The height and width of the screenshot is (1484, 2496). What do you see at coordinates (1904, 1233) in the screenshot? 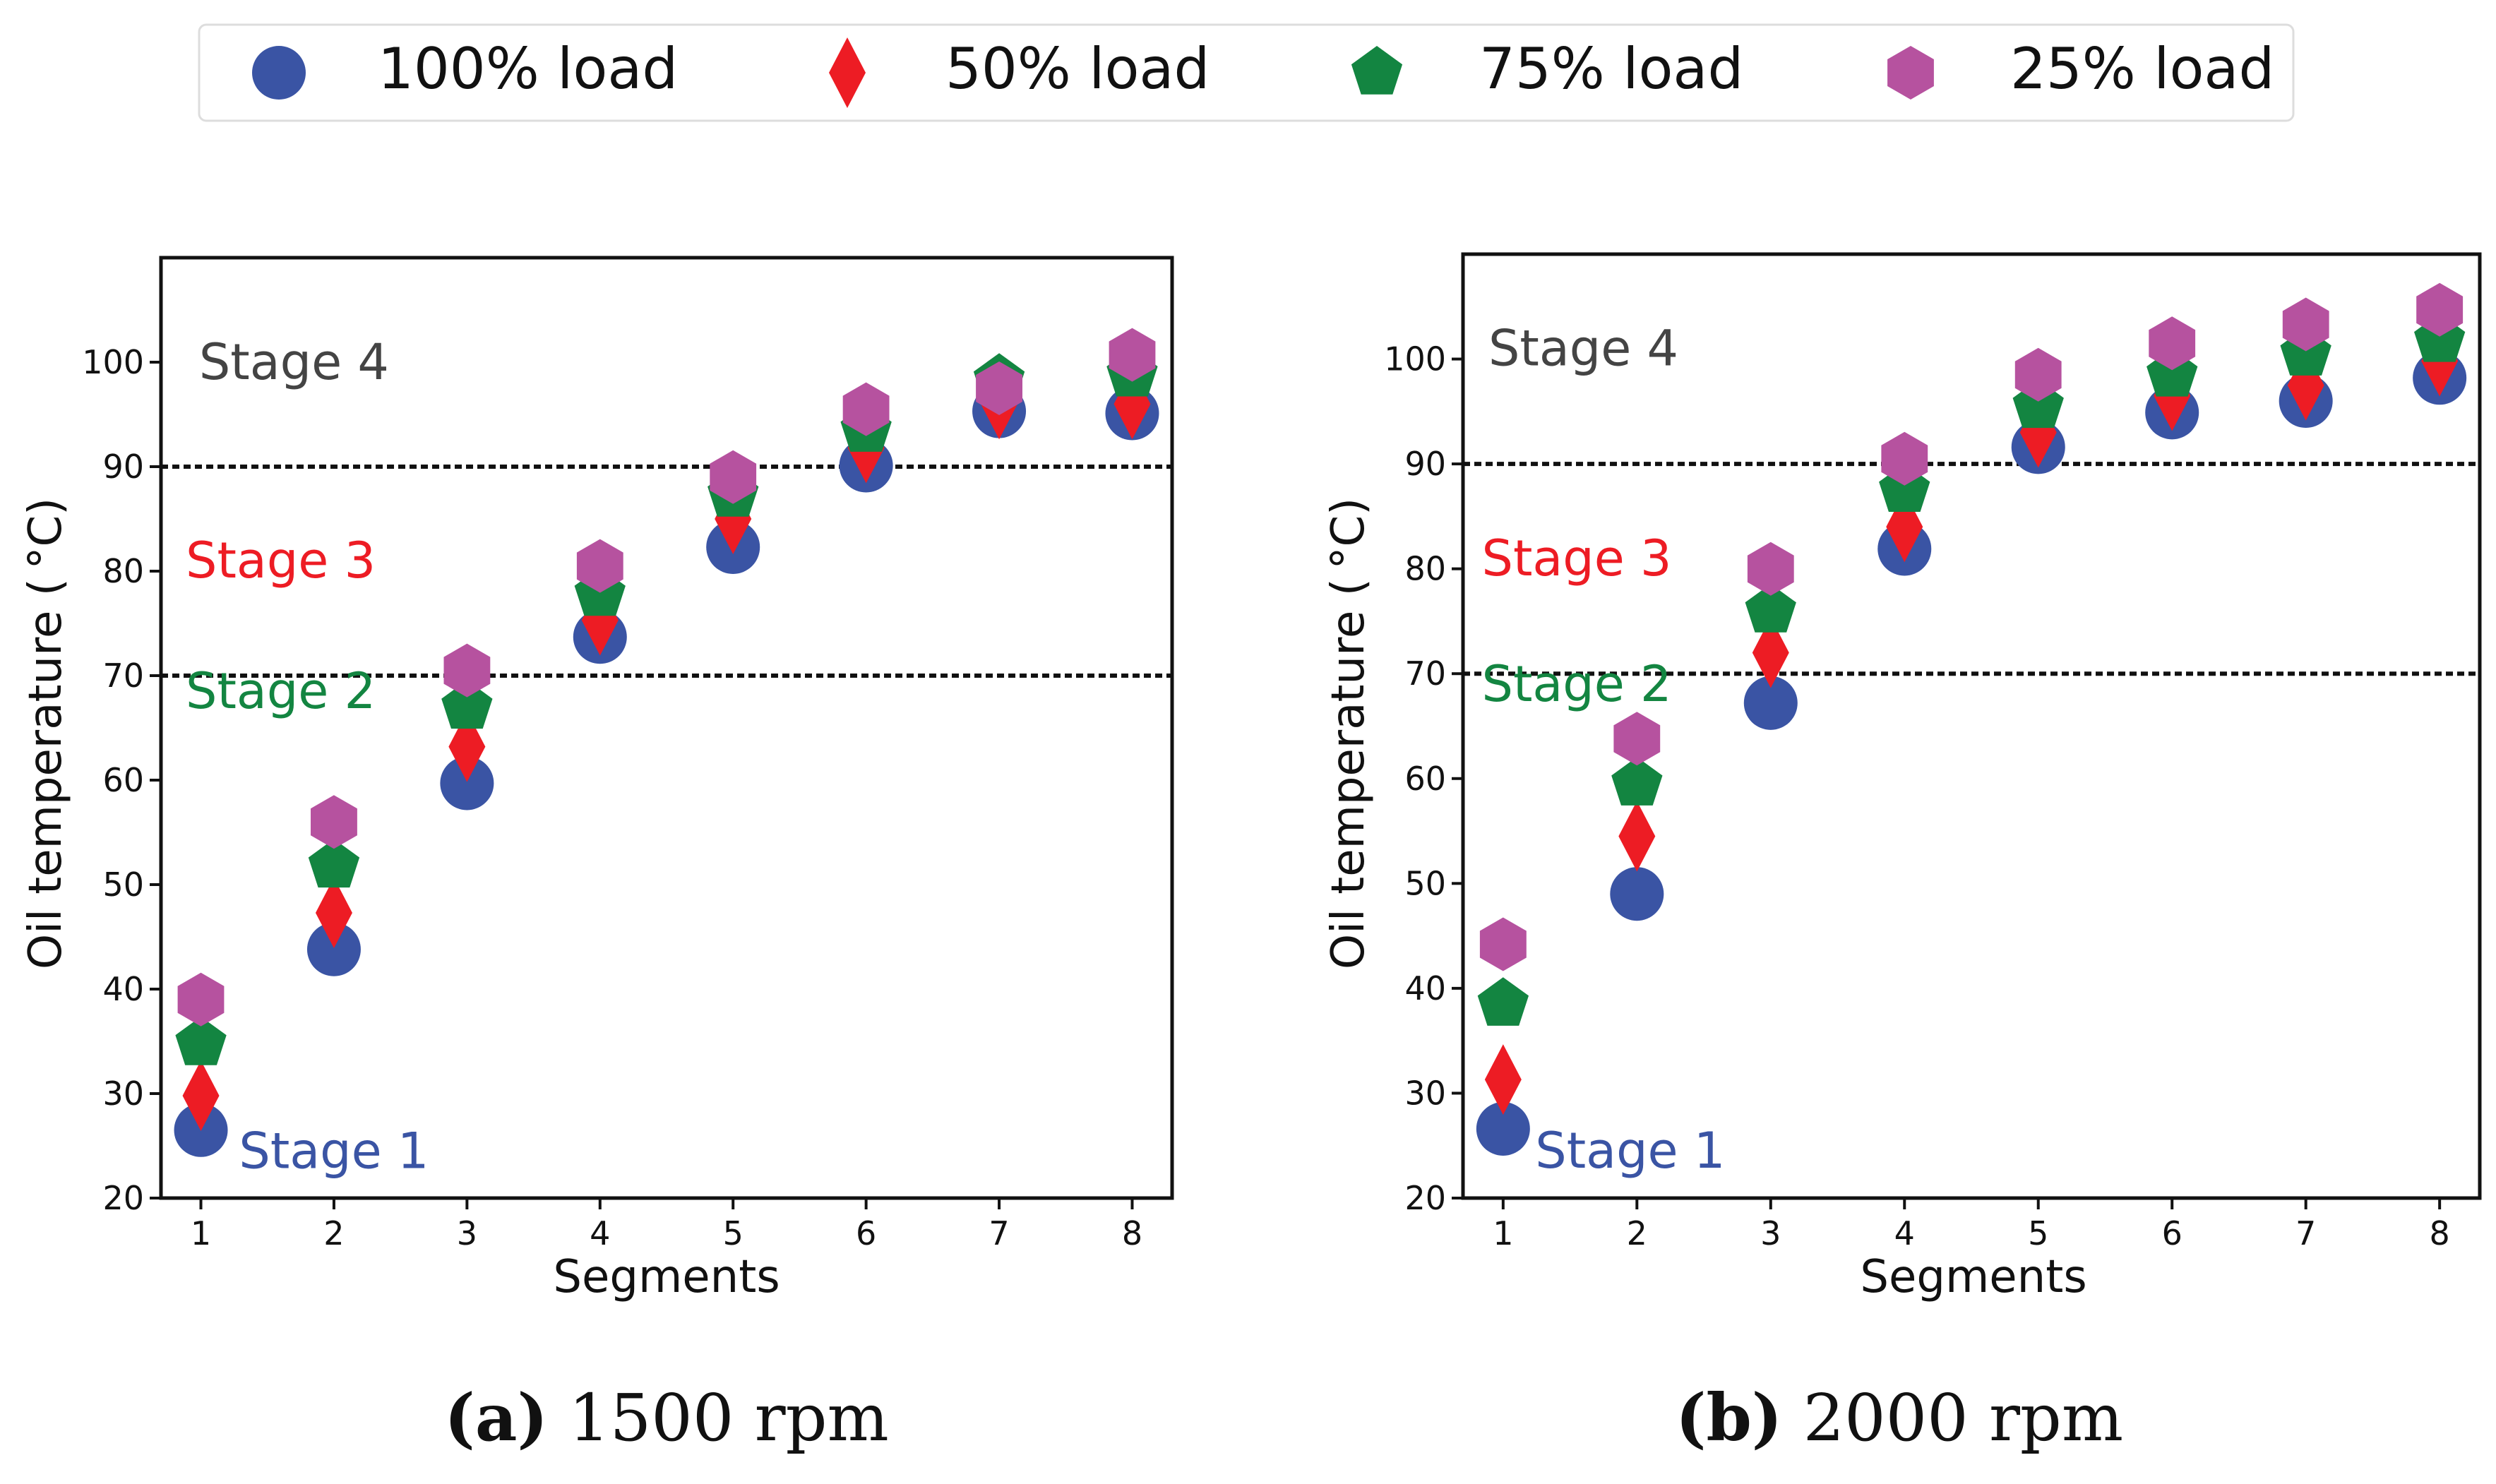
I see `x-tick-label-b: 4` at bounding box center [1904, 1233].